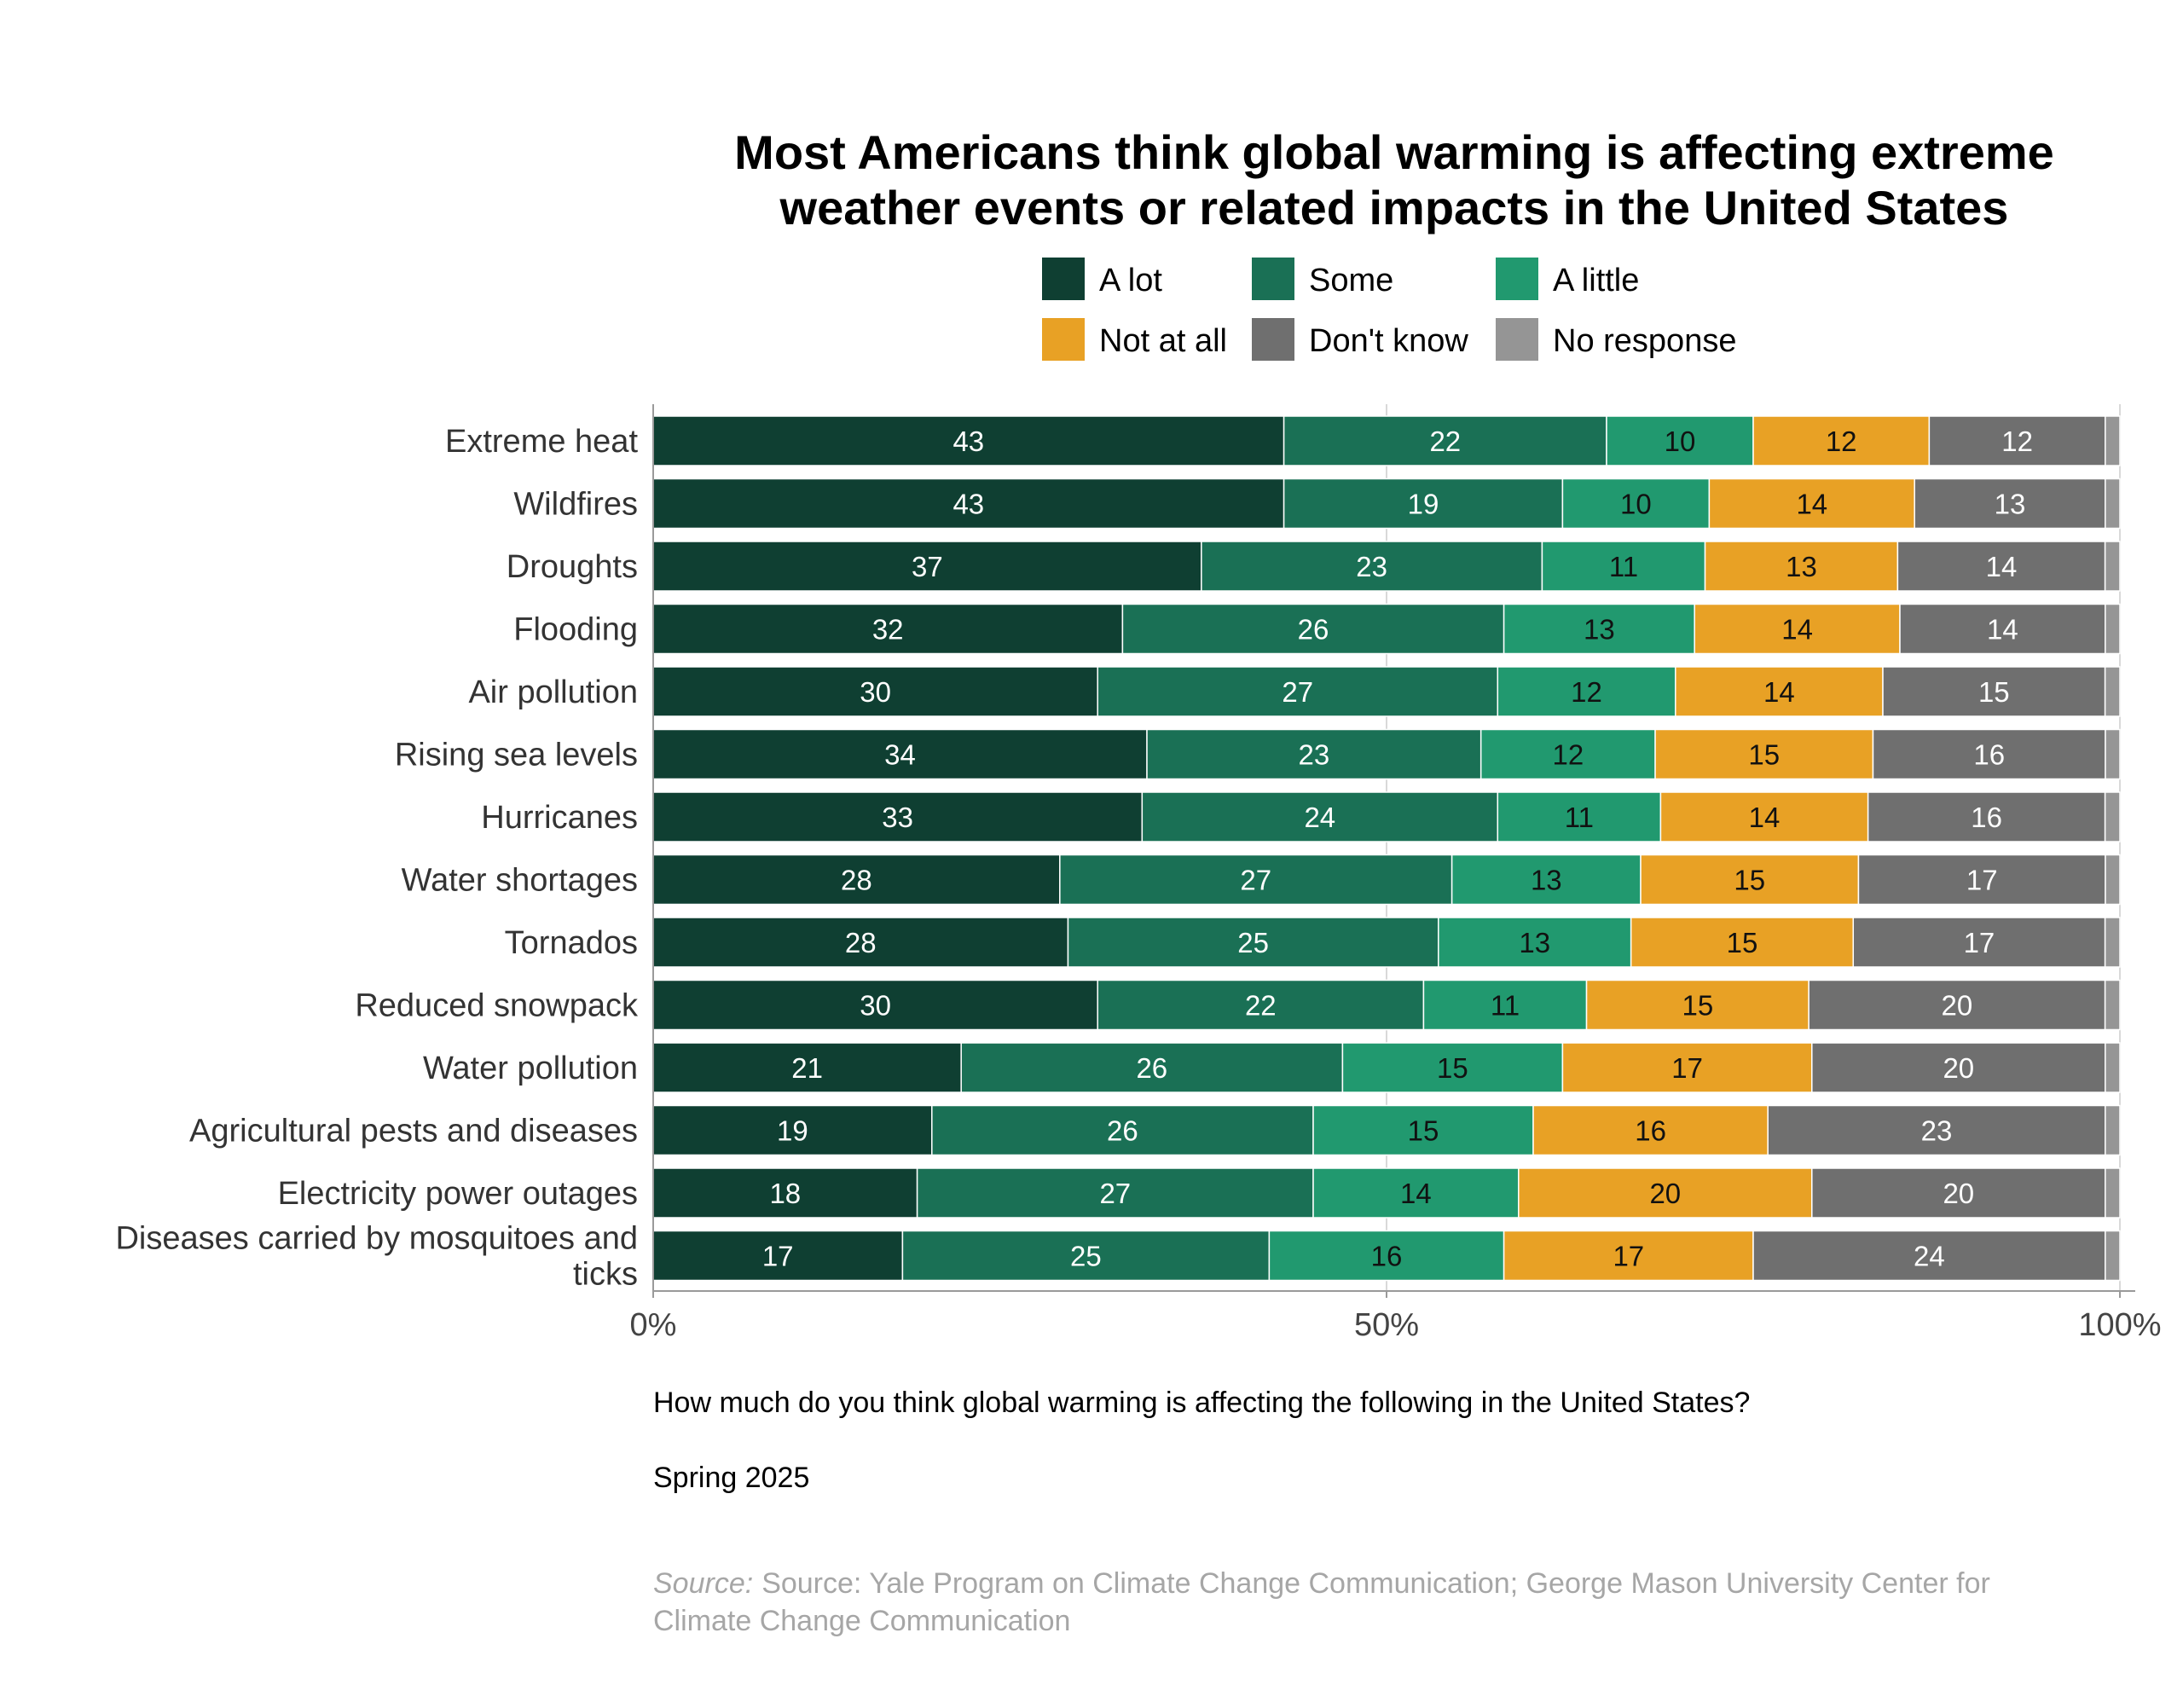 The height and width of the screenshot is (1708, 2183). I want to click on bar-label-reduced-snowpack-a-lot: 30, so click(875, 1006).